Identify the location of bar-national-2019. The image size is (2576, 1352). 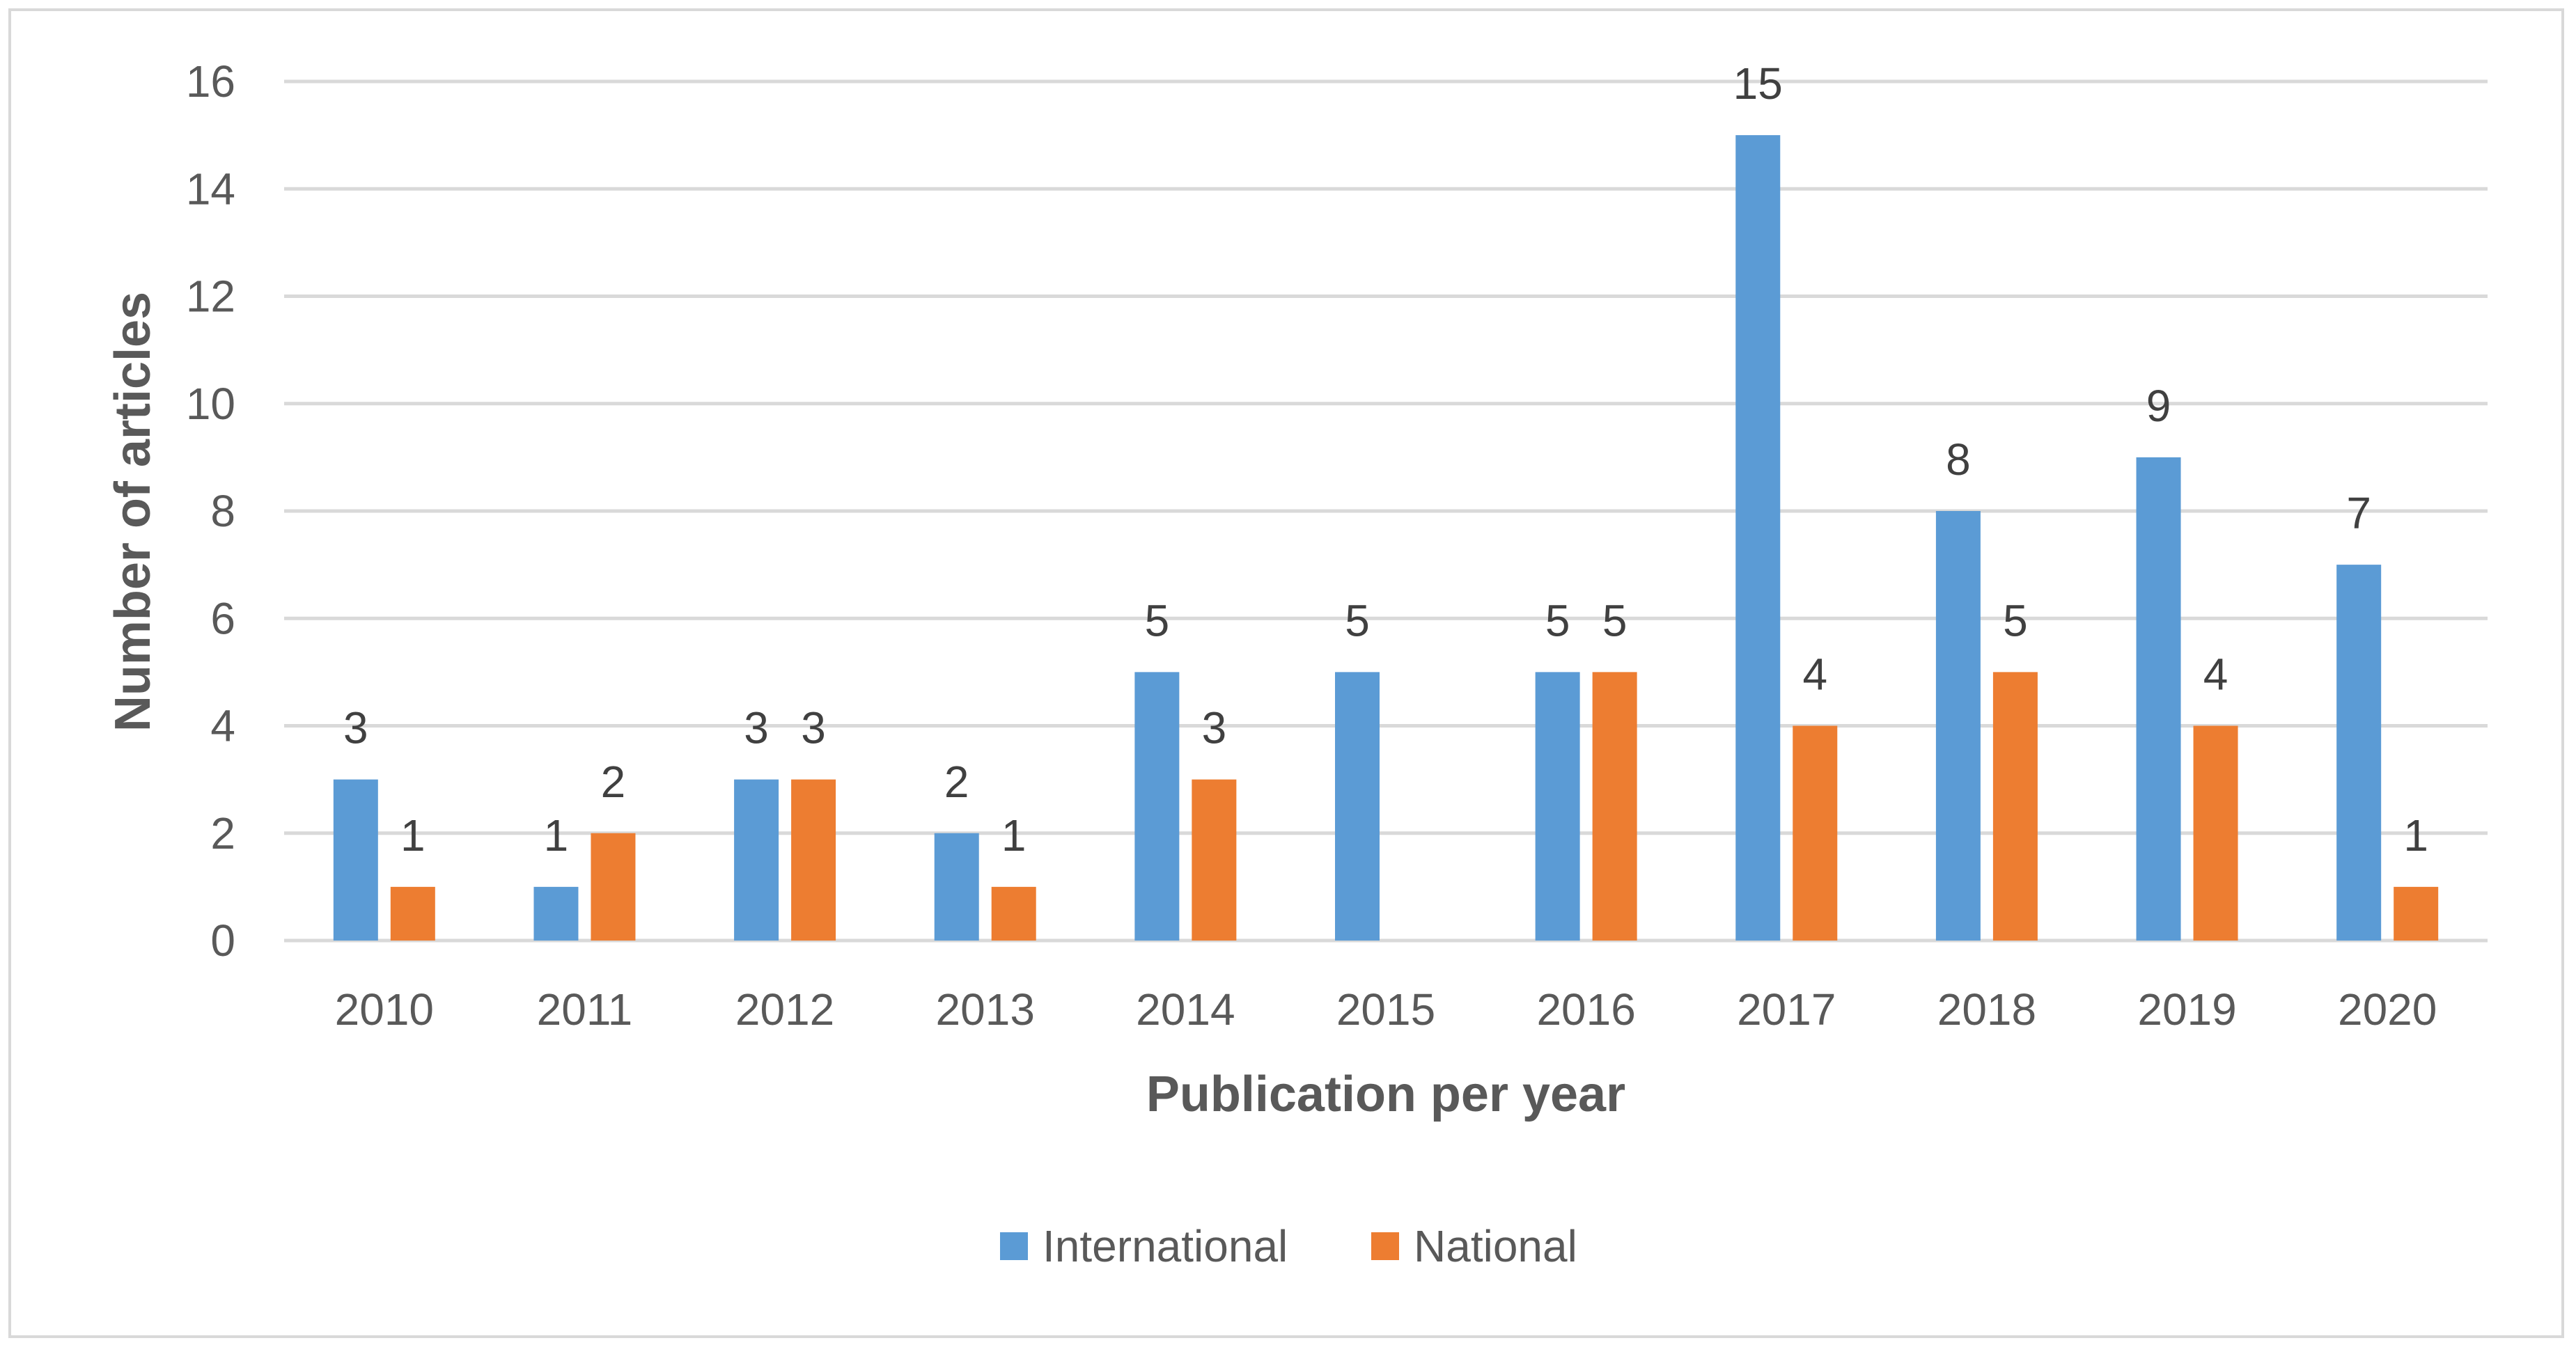
(2215, 833).